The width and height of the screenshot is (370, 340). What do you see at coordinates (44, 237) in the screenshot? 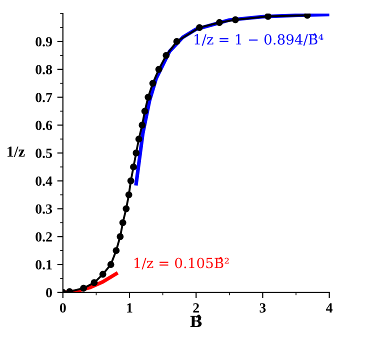
I see `y-tick-label: 0.2` at bounding box center [44, 237].